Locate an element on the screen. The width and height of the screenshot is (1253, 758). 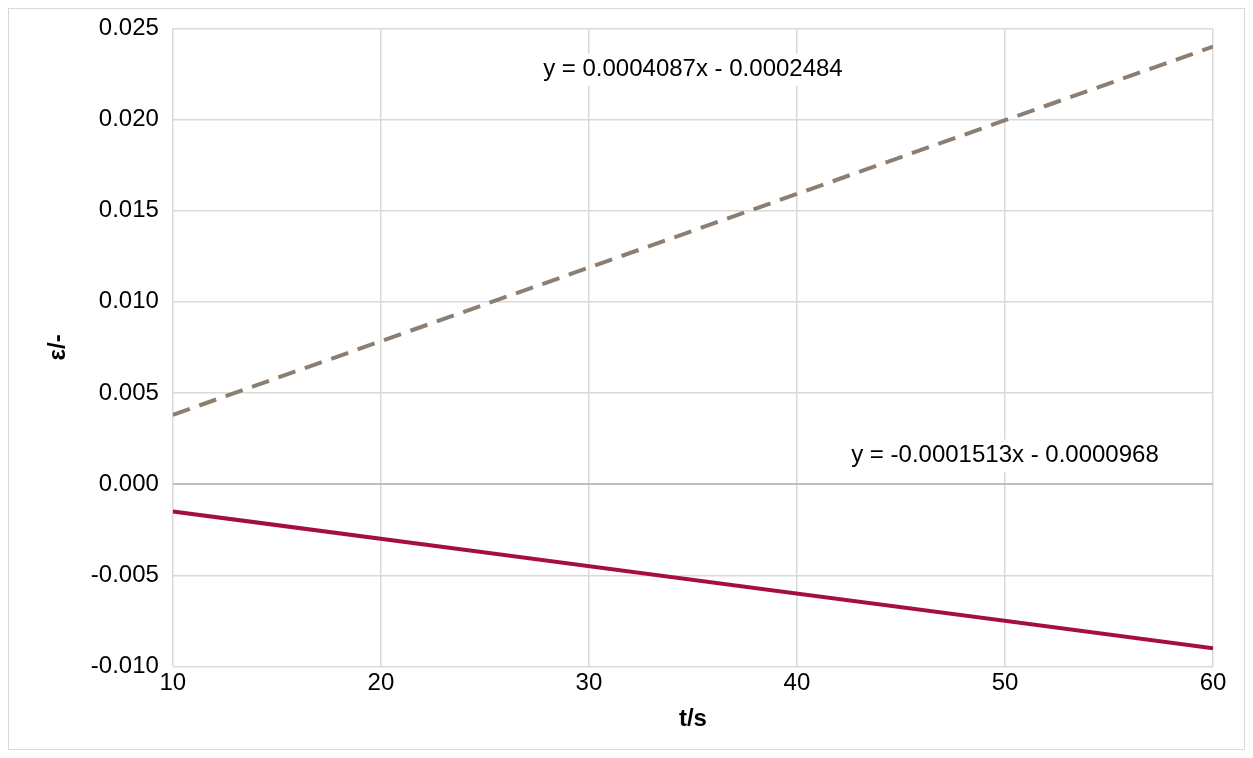
y-axis-title: ε/- is located at coordinates (57, 347).